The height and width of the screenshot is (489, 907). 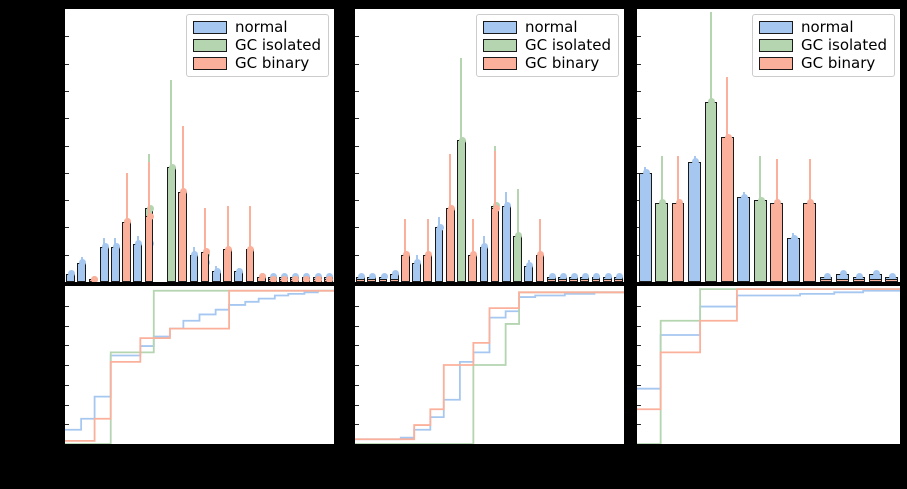 I want to click on plot-area, so click(x=768, y=365).